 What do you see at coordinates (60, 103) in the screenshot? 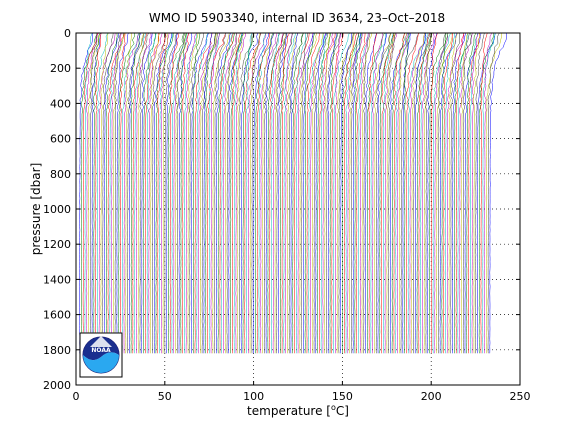
I see `y-tick-label: 400` at bounding box center [60, 103].